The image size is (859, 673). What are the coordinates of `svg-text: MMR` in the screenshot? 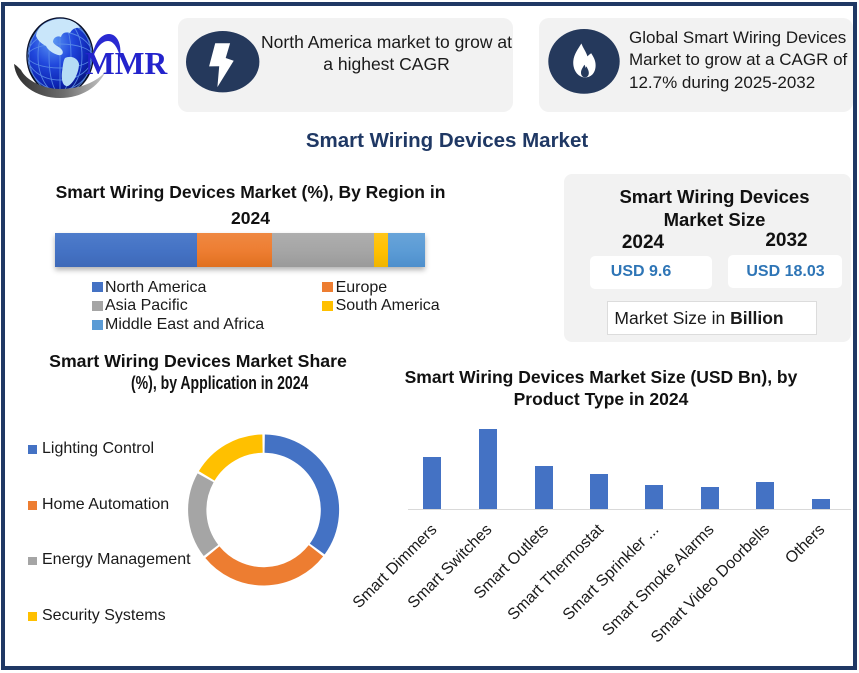 It's located at (126, 63).